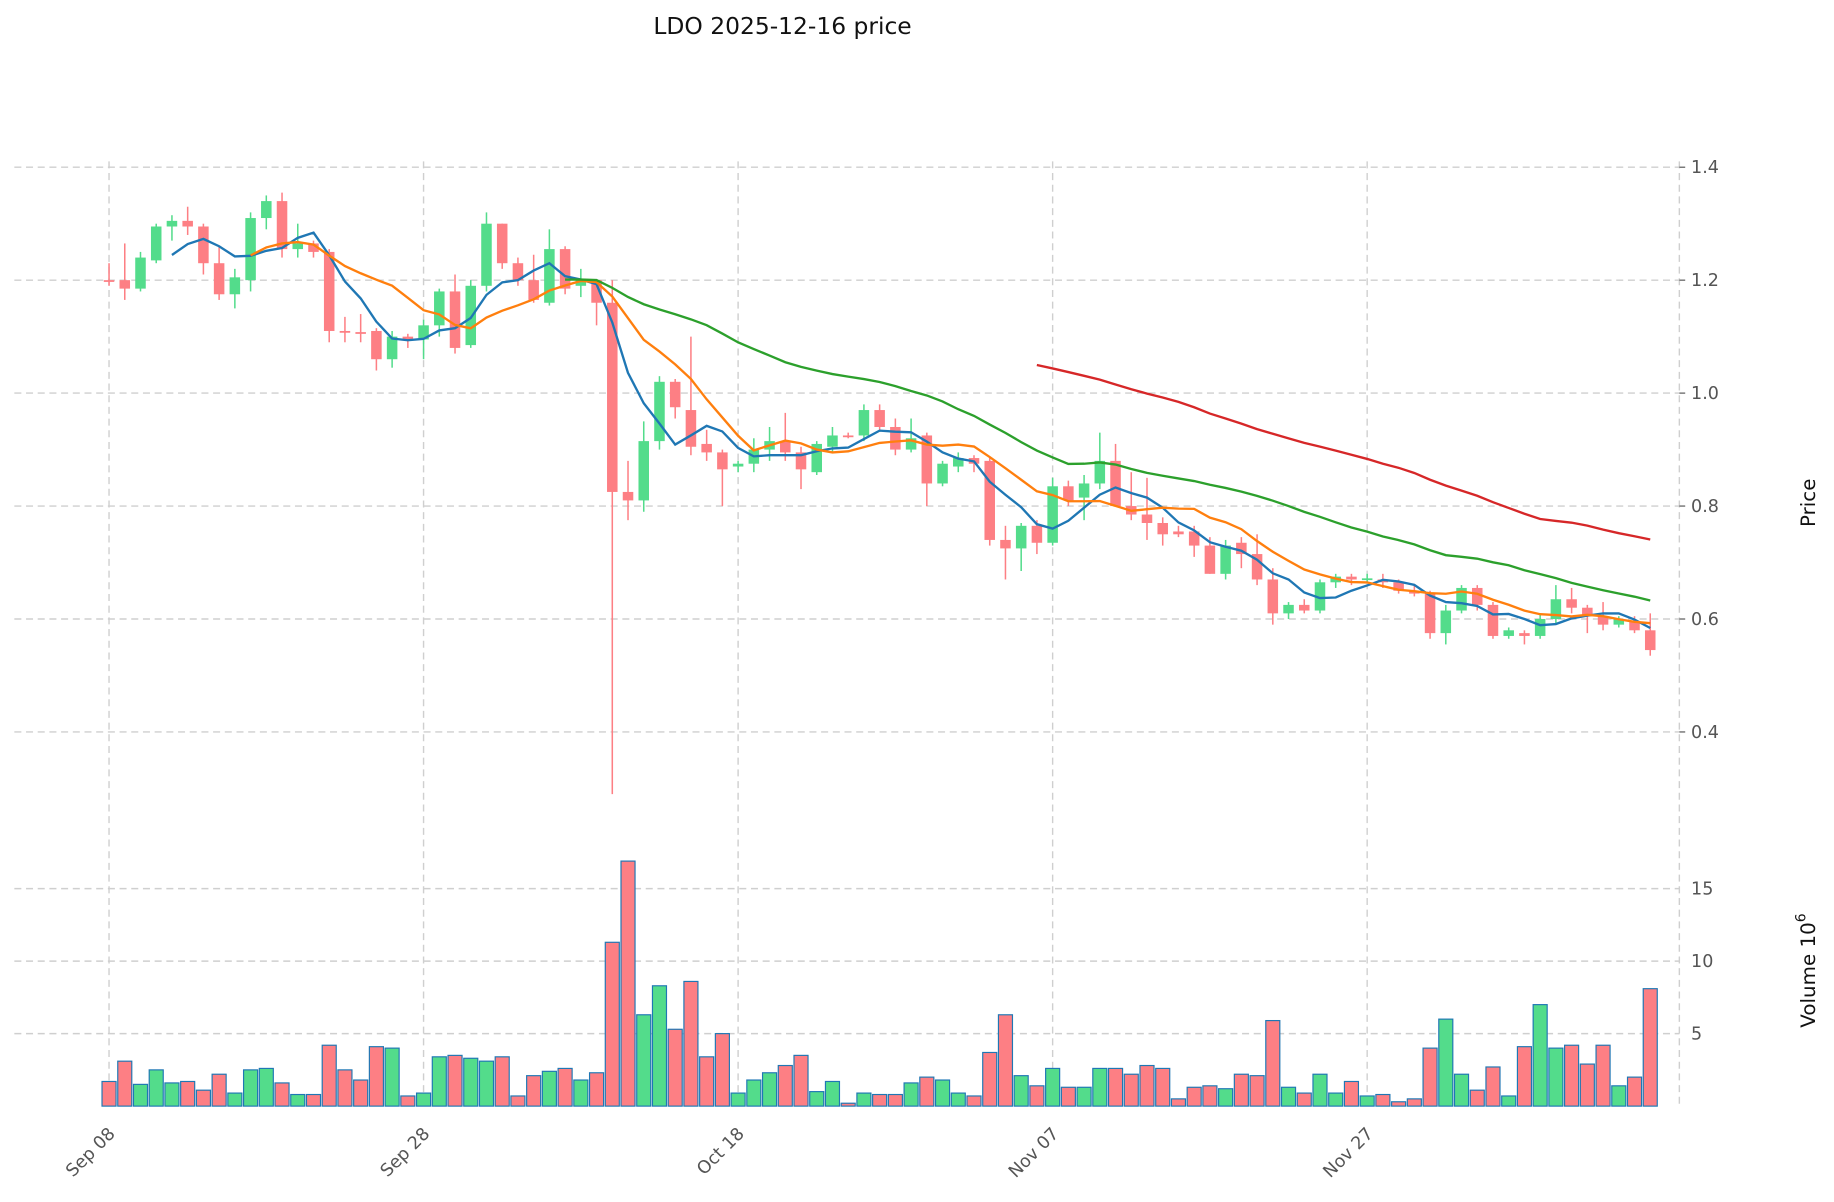  Describe the element at coordinates (1349, 1153) in the screenshot. I see `date-tick-label: Nov 27` at that location.